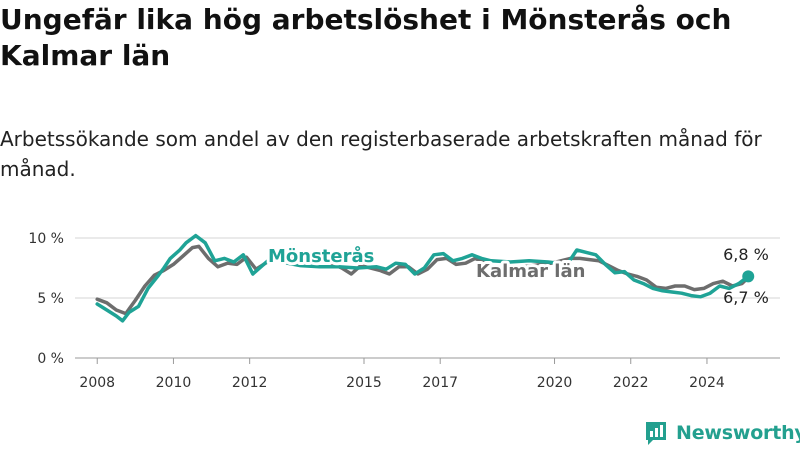  Describe the element at coordinates (707, 383) in the screenshot. I see `x-tick-label: 2024` at that location.